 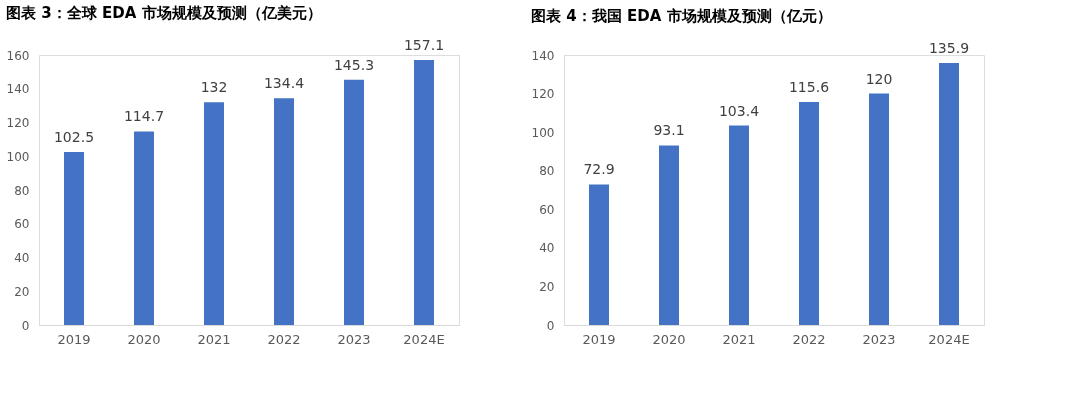 What do you see at coordinates (74, 137) in the screenshot?
I see `data-label: 102.5` at bounding box center [74, 137].